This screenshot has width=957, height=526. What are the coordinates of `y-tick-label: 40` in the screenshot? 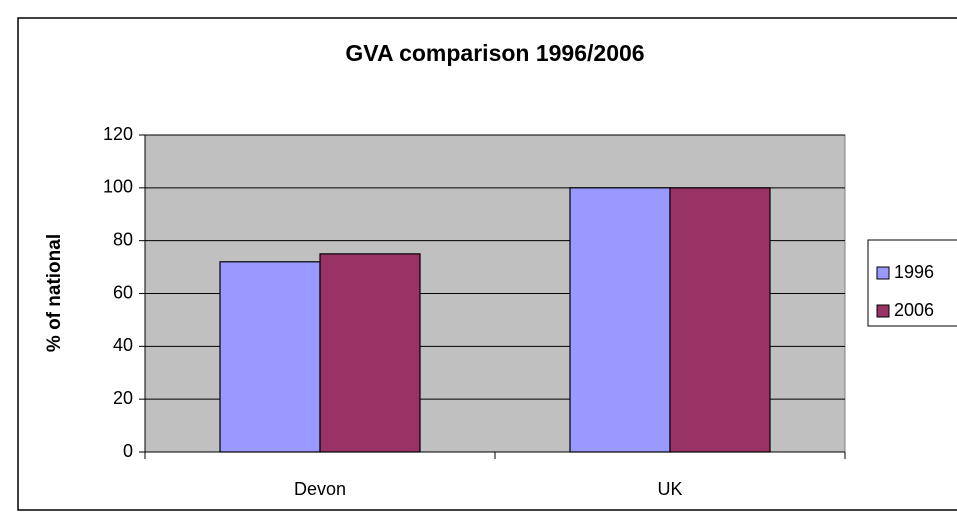 It's located at (123, 345).